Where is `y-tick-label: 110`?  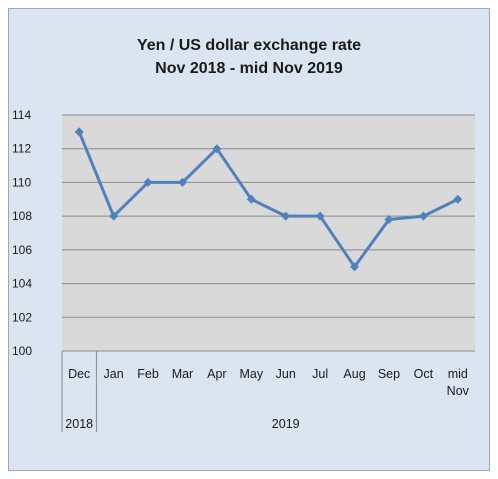
y-tick-label: 110 is located at coordinates (21, 182).